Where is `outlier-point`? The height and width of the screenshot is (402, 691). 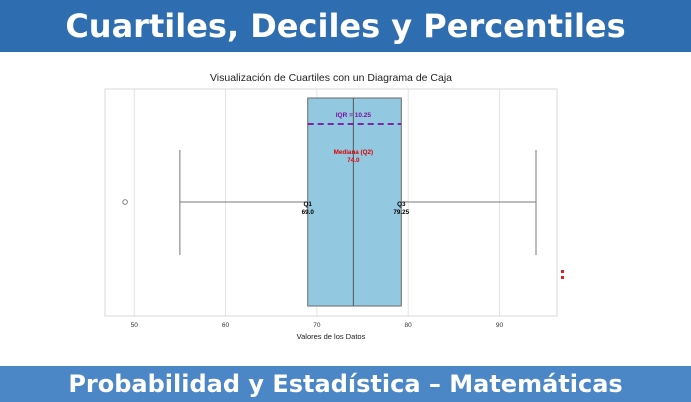
outlier-point is located at coordinates (125, 202).